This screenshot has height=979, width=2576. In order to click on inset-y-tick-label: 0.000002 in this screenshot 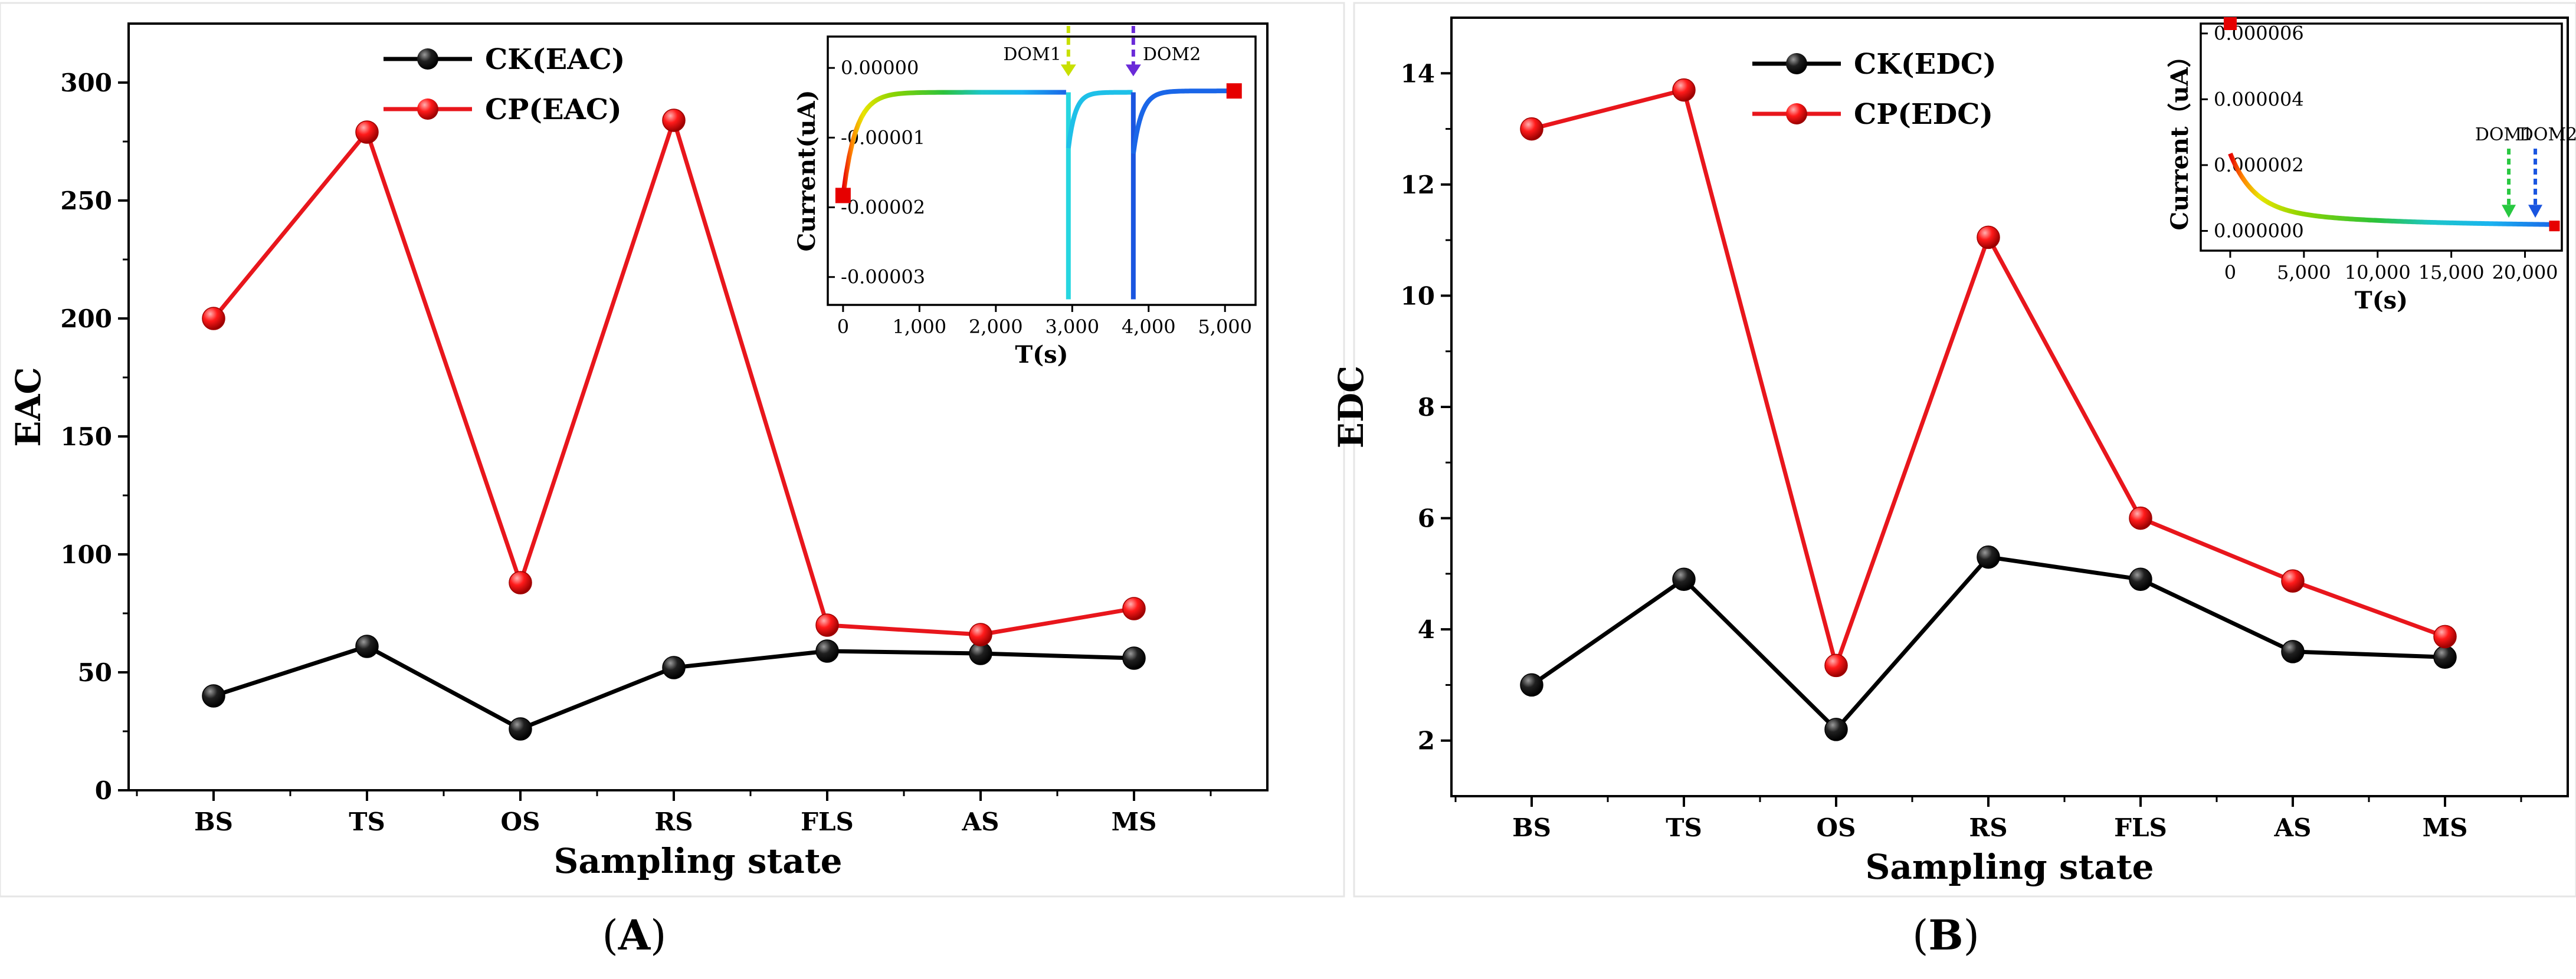, I will do `click(2259, 165)`.